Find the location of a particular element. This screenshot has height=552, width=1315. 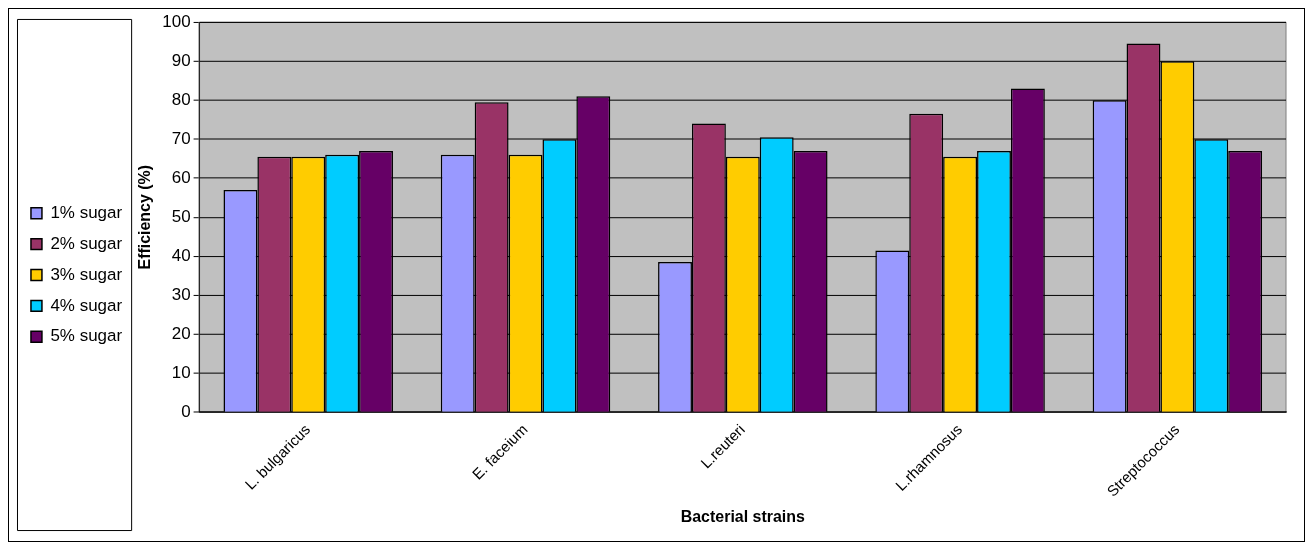

legend-label: 4% sugar is located at coordinates (86, 305).